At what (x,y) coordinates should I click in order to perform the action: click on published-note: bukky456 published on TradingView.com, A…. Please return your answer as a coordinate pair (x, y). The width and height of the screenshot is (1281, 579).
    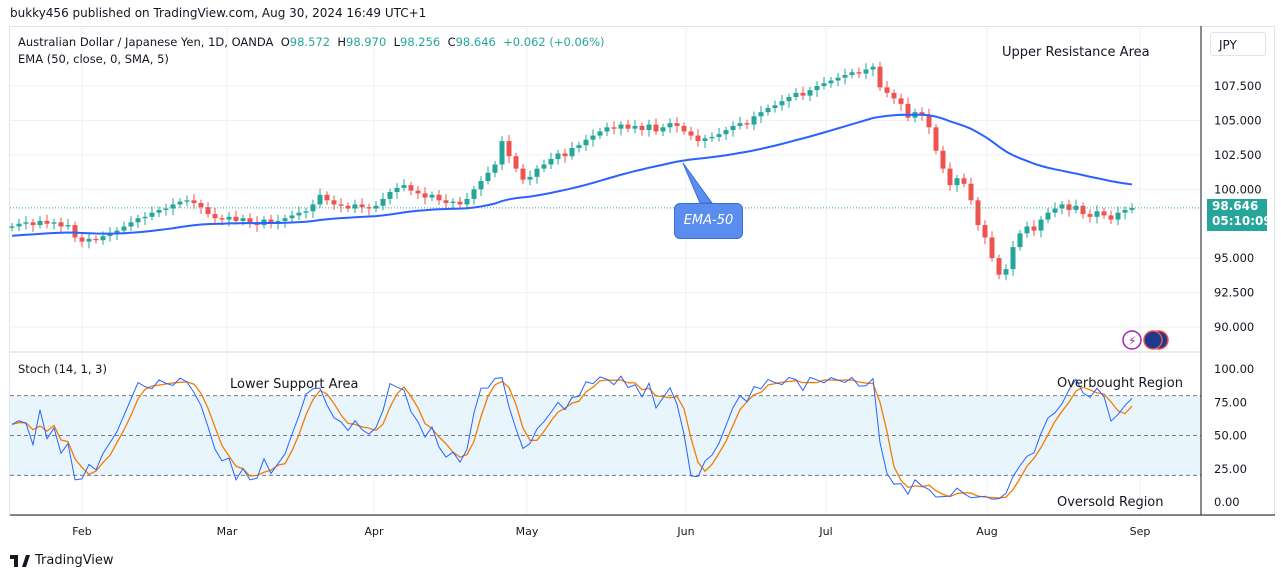
    Looking at the image, I should click on (218, 13).